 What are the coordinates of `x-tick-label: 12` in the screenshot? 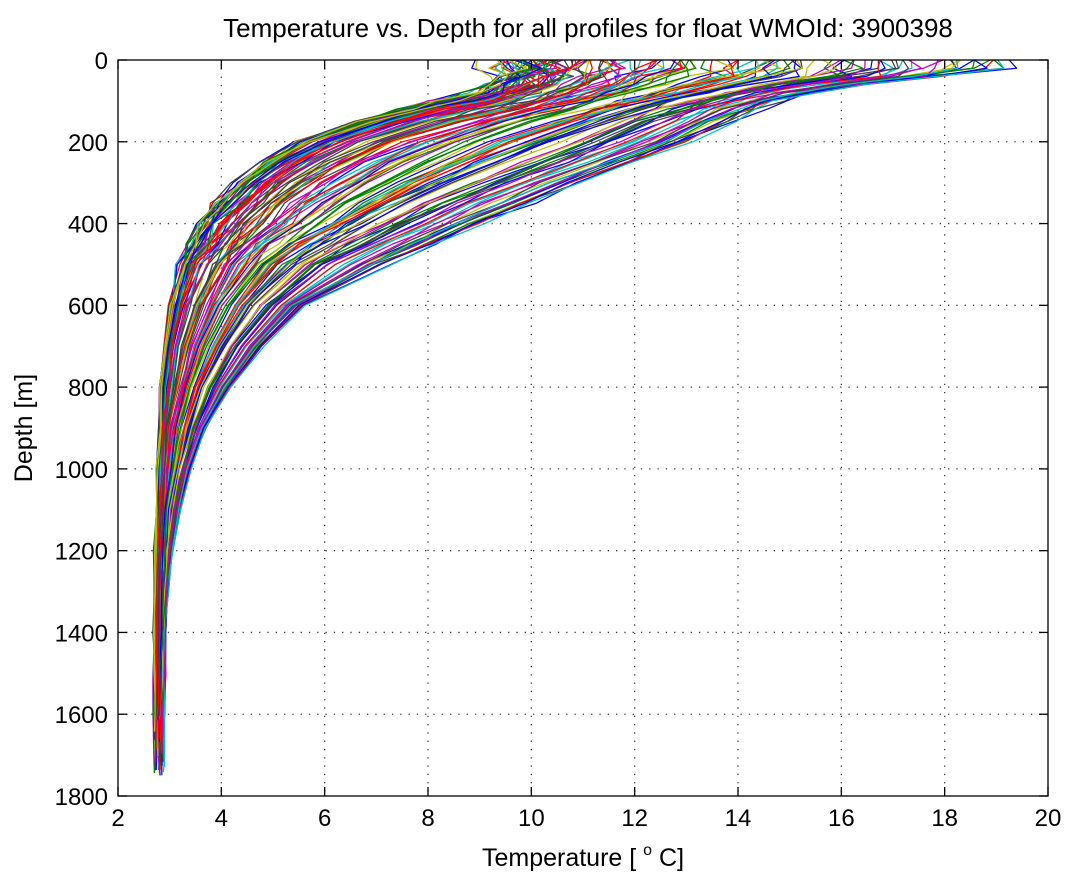 It's located at (634, 818).